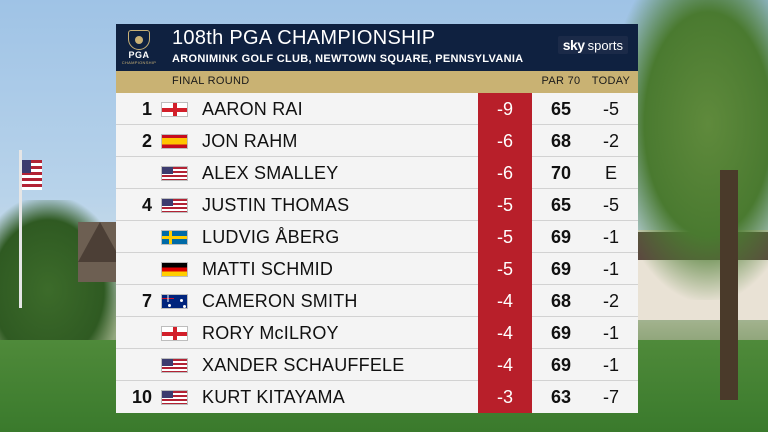  I want to click on clubhouse-roof-left, so click(100, 242).